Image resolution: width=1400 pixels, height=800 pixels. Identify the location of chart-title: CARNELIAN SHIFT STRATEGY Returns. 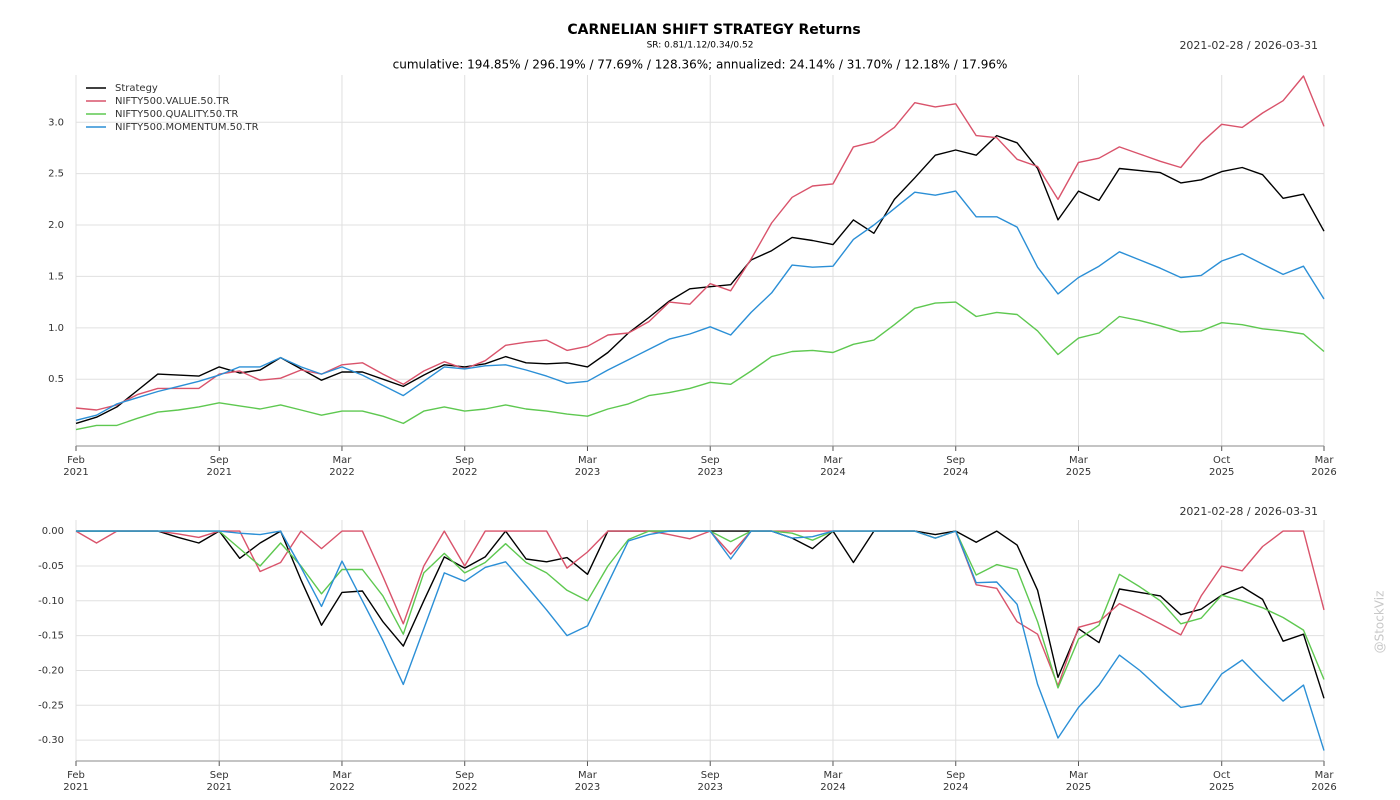
(713, 30).